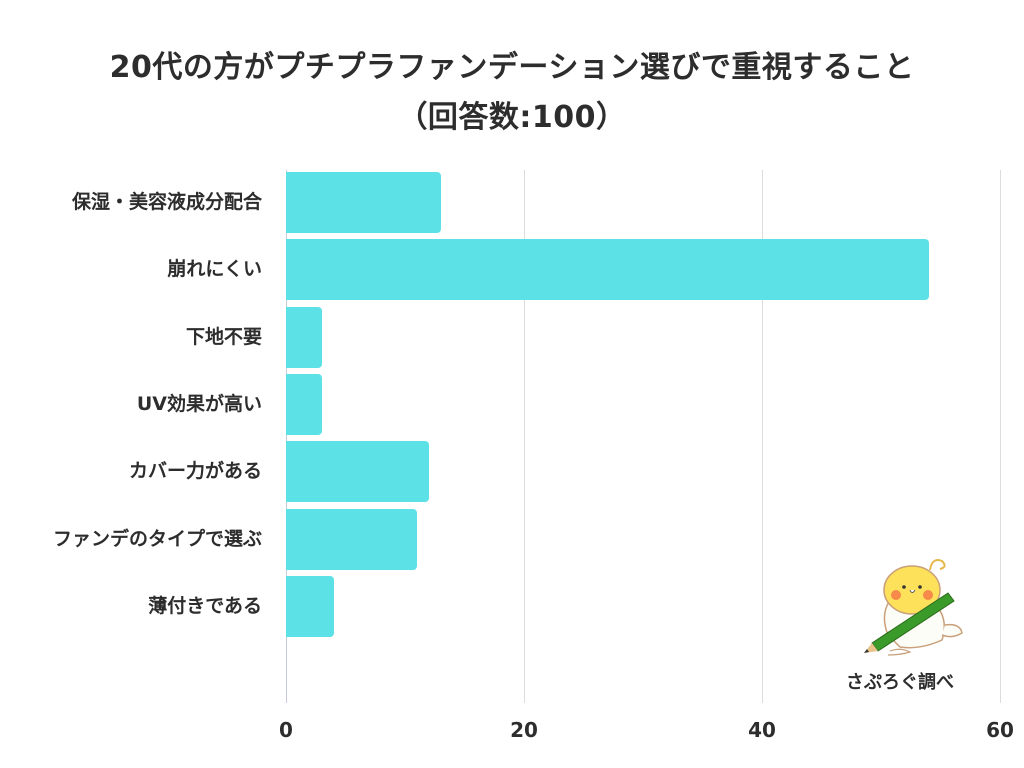  Describe the element at coordinates (762, 730) in the screenshot. I see `x-tick-40: 40` at that location.